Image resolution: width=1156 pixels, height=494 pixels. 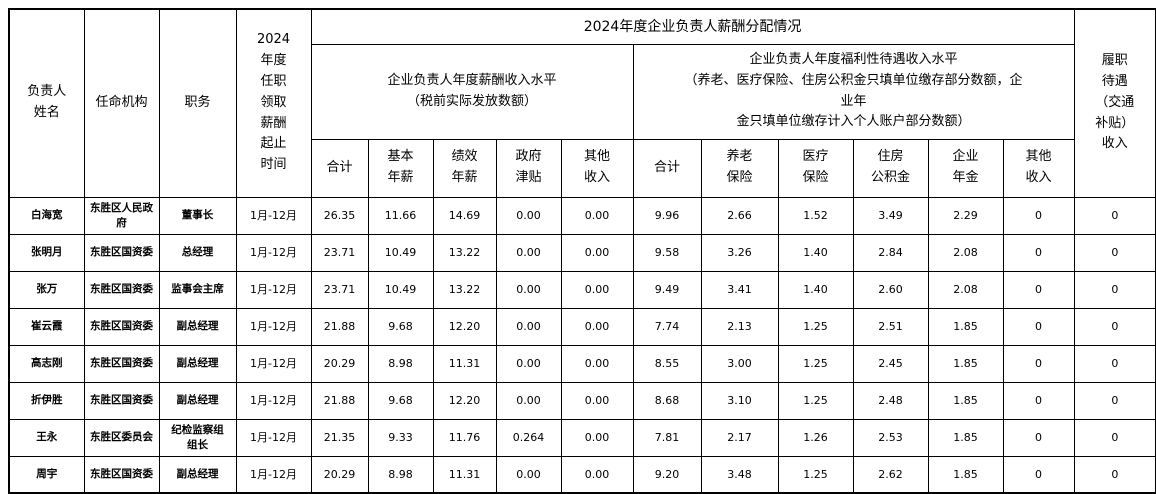 What do you see at coordinates (339, 215) in the screenshot?
I see `cell-value: 26.35` at bounding box center [339, 215].